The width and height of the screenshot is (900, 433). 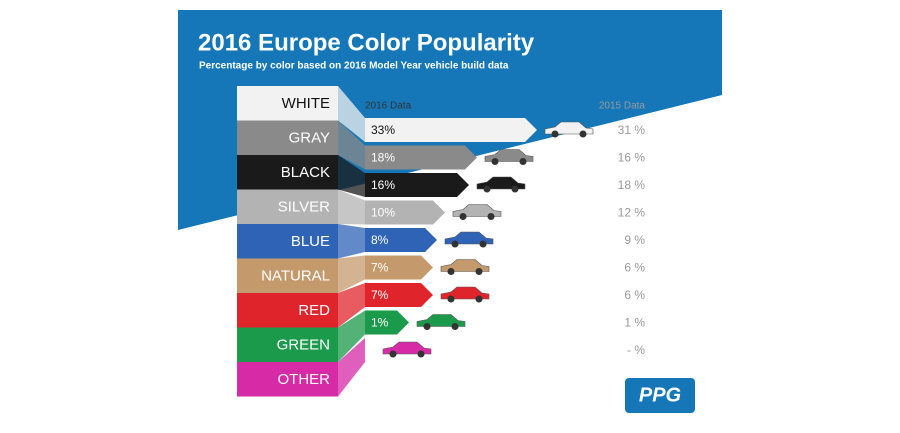 What do you see at coordinates (303, 345) in the screenshot?
I see `category-label: GREEN` at bounding box center [303, 345].